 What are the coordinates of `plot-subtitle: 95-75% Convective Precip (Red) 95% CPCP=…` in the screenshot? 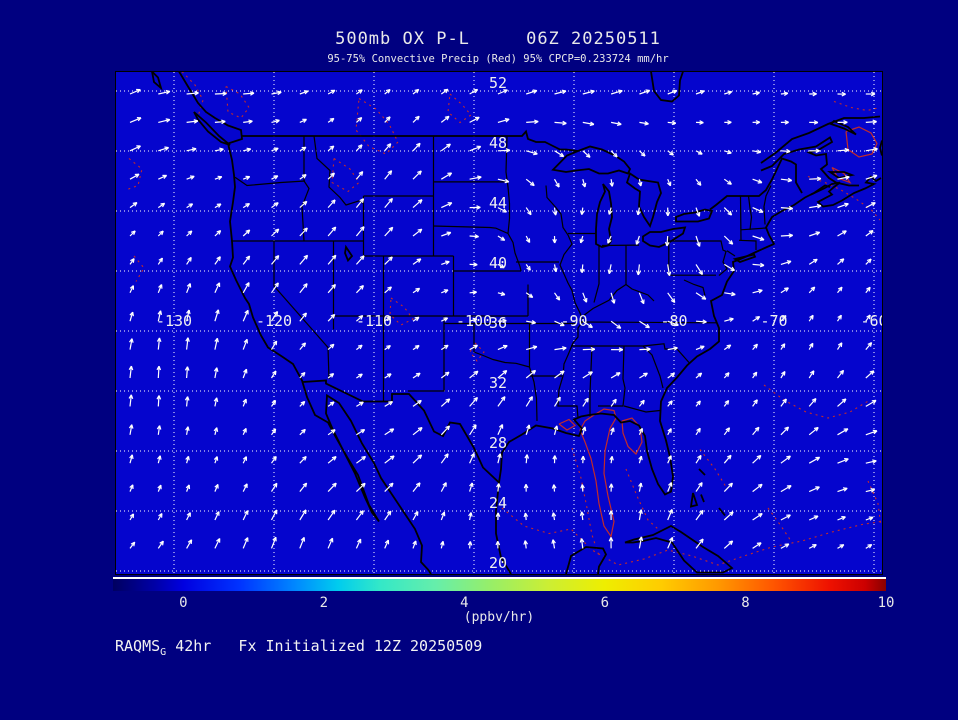 It's located at (498, 59).